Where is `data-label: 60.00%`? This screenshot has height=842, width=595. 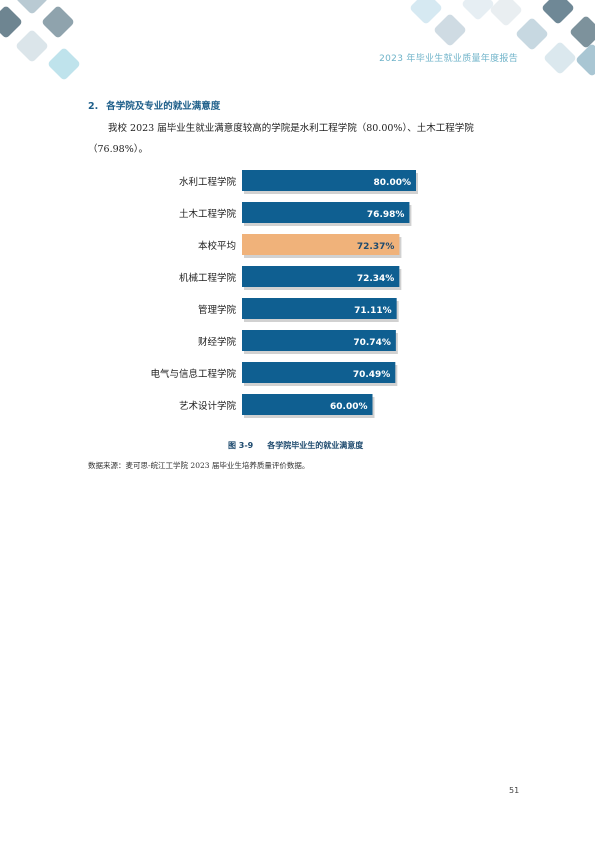
data-label: 60.00% is located at coordinates (349, 407).